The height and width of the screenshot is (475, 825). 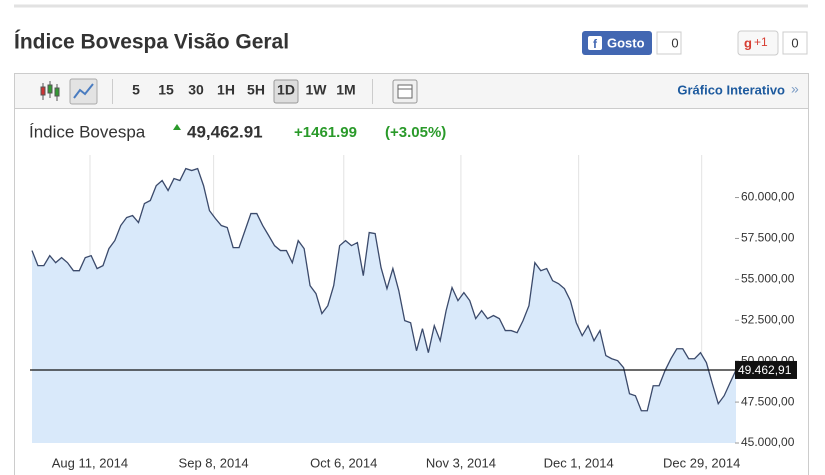 I want to click on line-icon-stroke, so click(x=83, y=91).